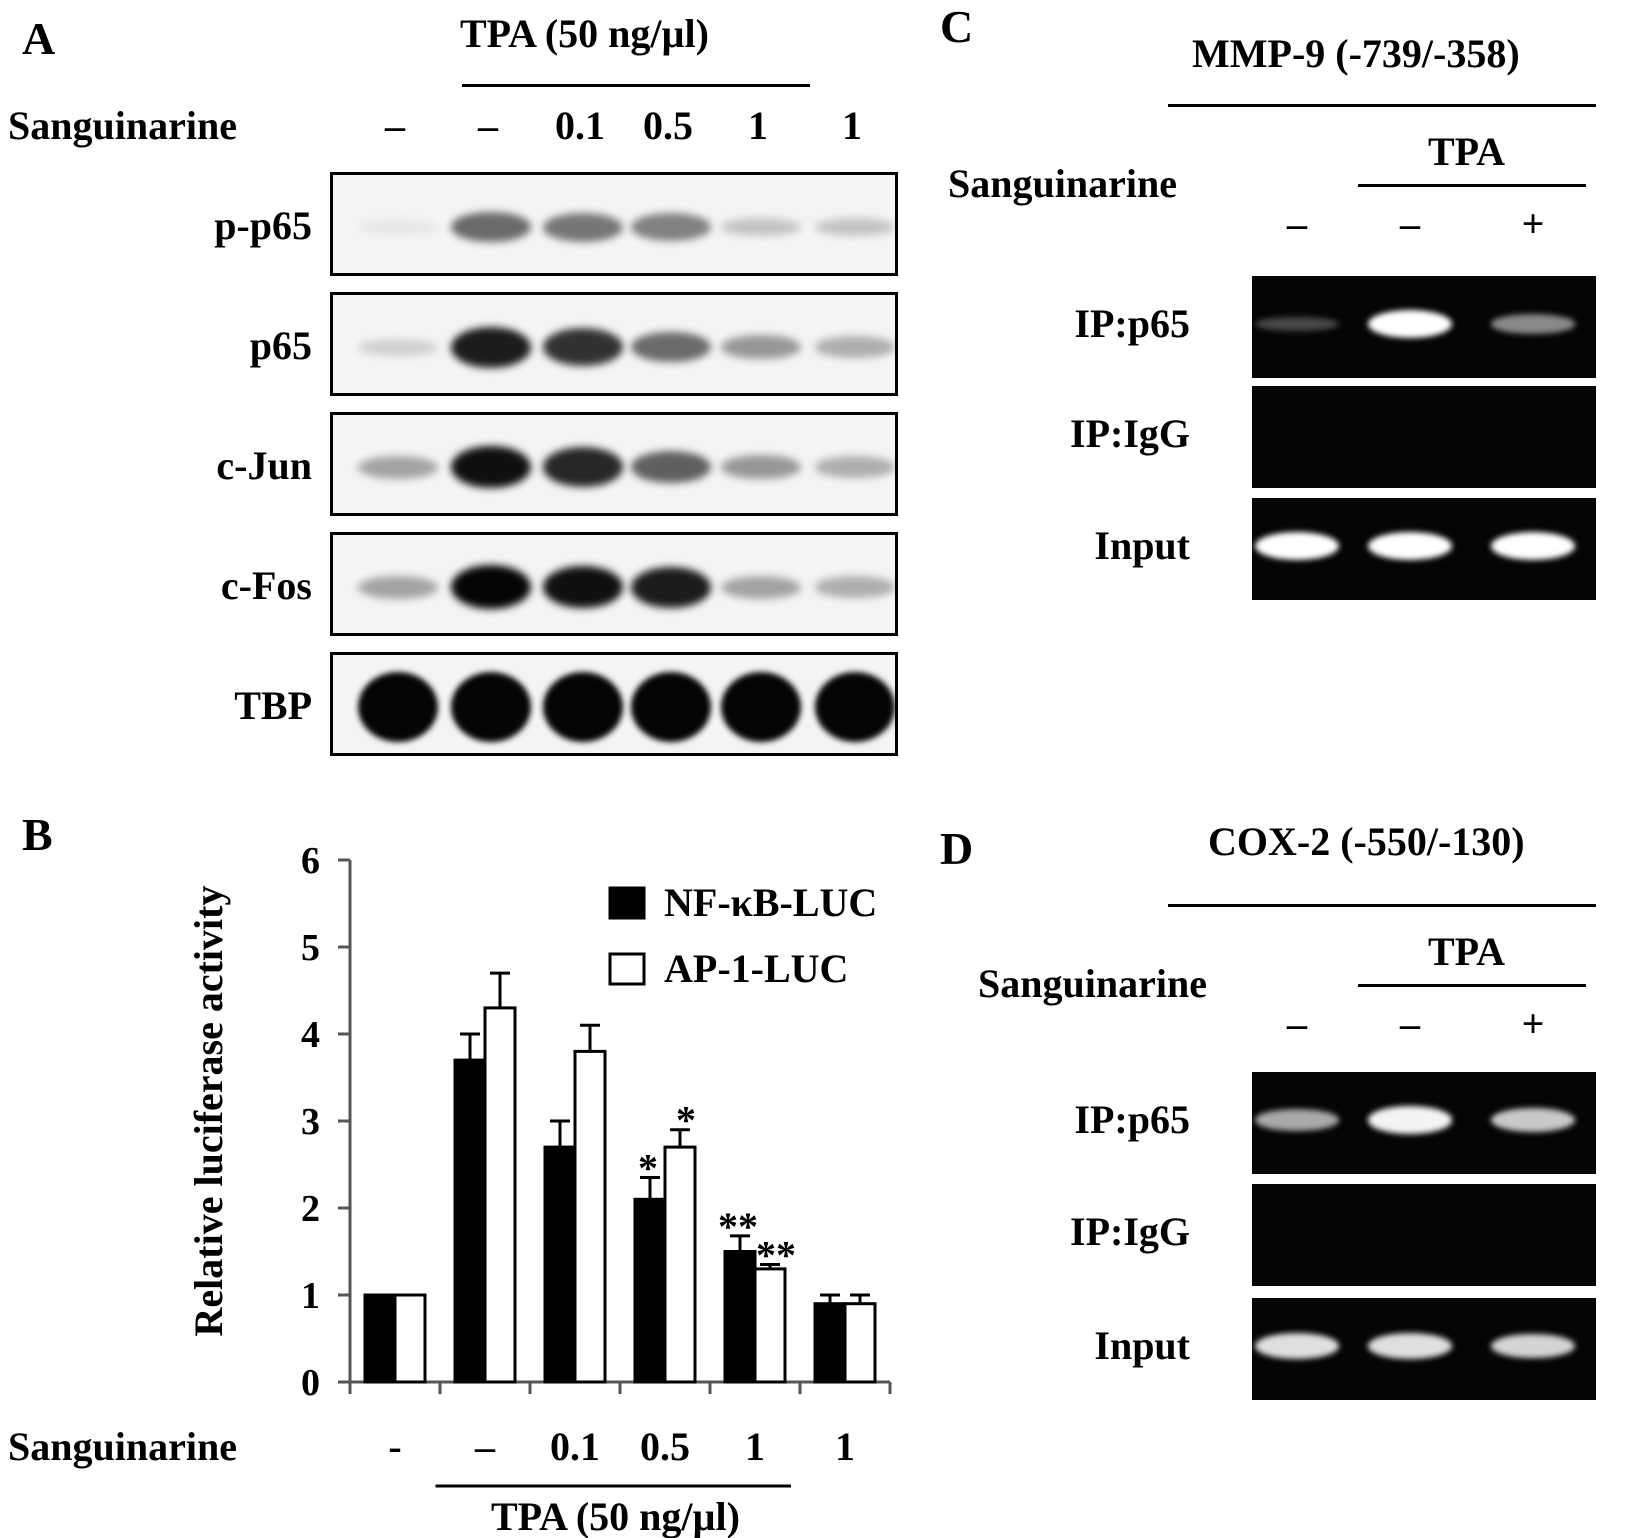  Describe the element at coordinates (668, 125) in the screenshot. I see `dose-label: 0.5` at that location.